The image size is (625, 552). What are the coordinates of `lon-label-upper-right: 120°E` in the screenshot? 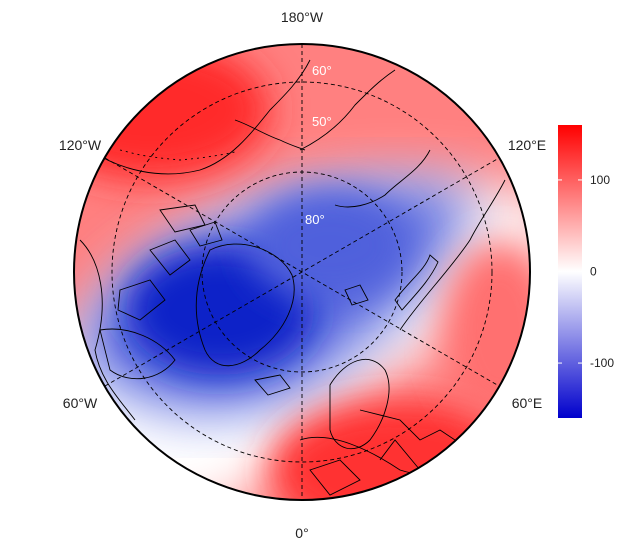 It's located at (527, 145).